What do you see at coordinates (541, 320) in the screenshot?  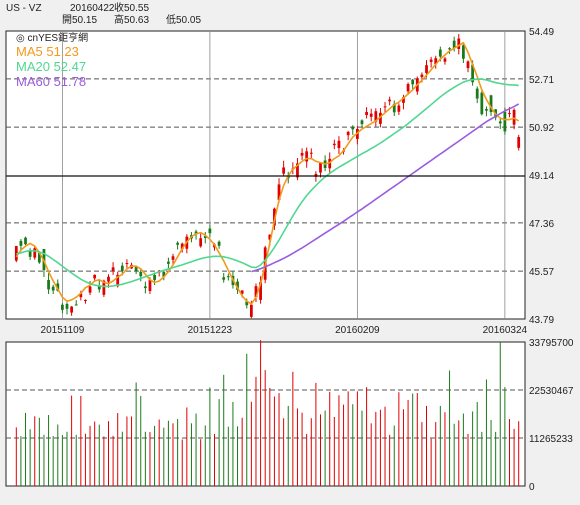 I see `price-tick-label: 43.79` at bounding box center [541, 320].